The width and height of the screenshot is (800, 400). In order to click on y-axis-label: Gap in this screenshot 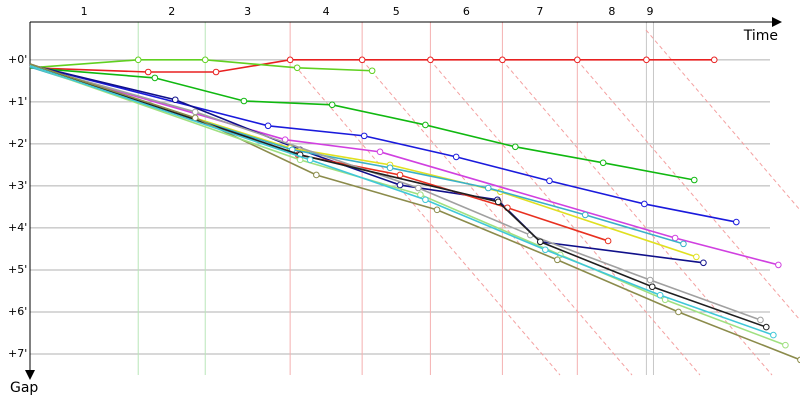, I will do `click(24, 388)`.